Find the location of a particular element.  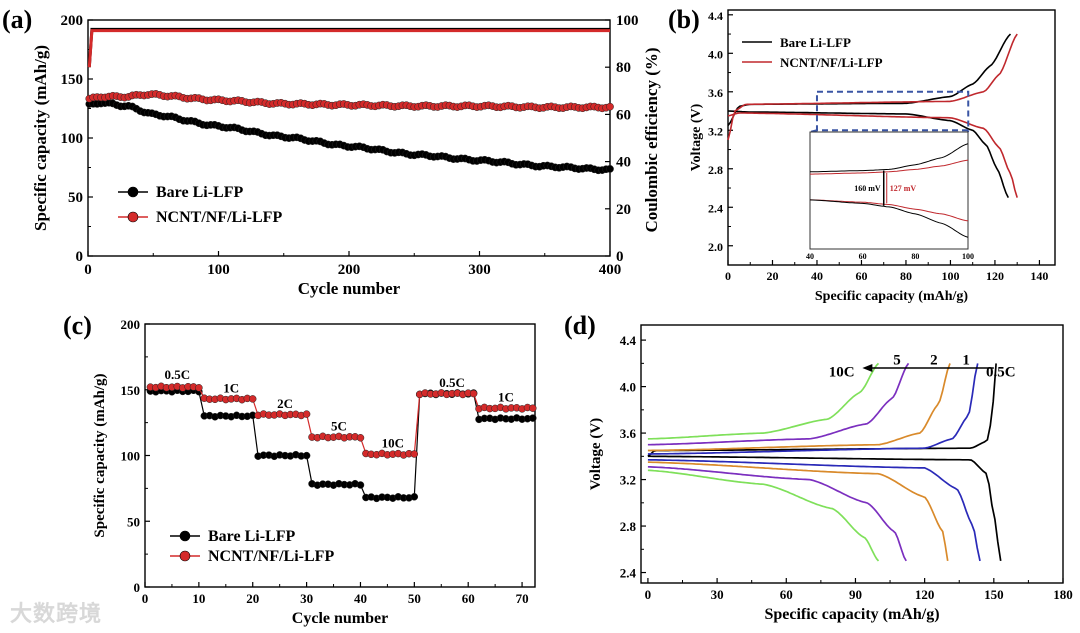

y-tick-label: 2.8 is located at coordinates (628, 526).